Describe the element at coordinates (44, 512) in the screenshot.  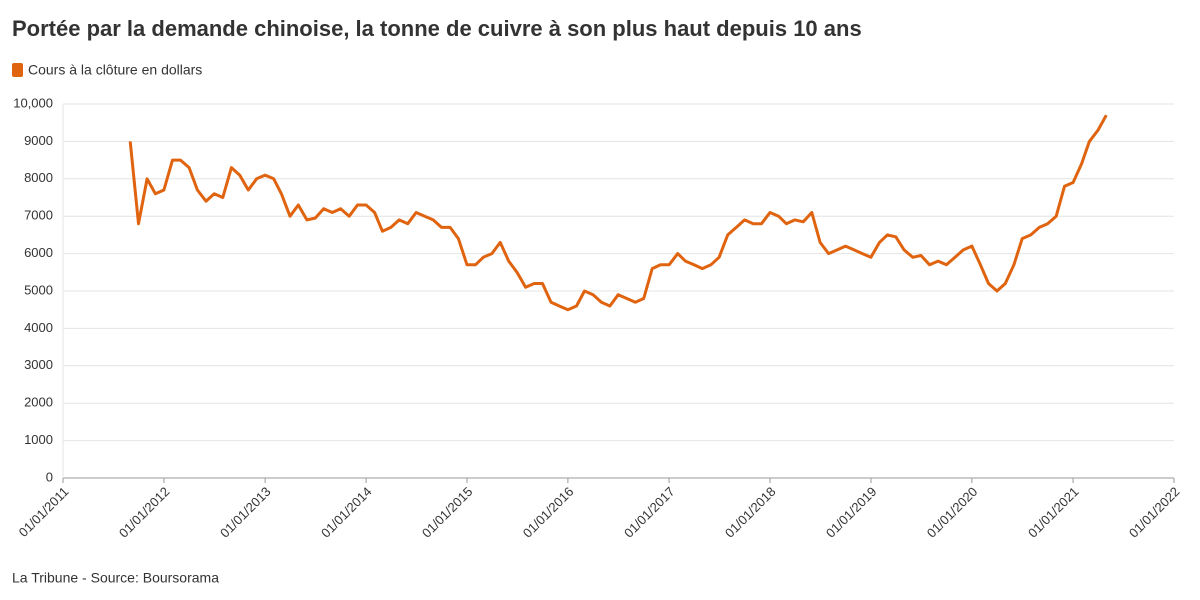
I see `x-tick-label: 01/01/2011` at that location.